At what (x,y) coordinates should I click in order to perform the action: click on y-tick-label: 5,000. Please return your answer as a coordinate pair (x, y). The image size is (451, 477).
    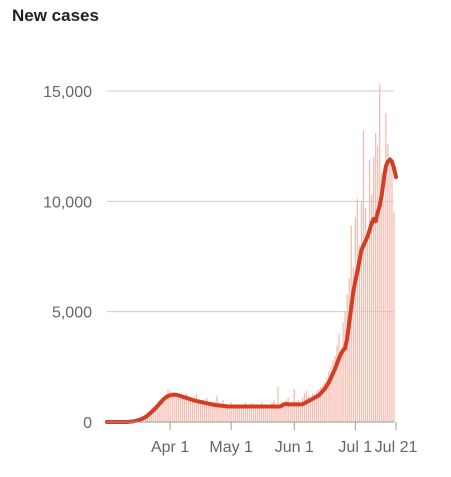
    Looking at the image, I should click on (72, 313).